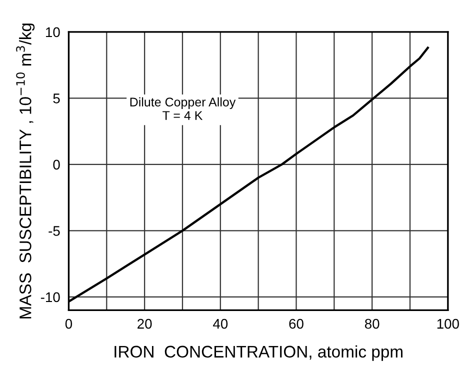 This screenshot has height=376, width=474. I want to click on x-tick-label: 20, so click(145, 323).